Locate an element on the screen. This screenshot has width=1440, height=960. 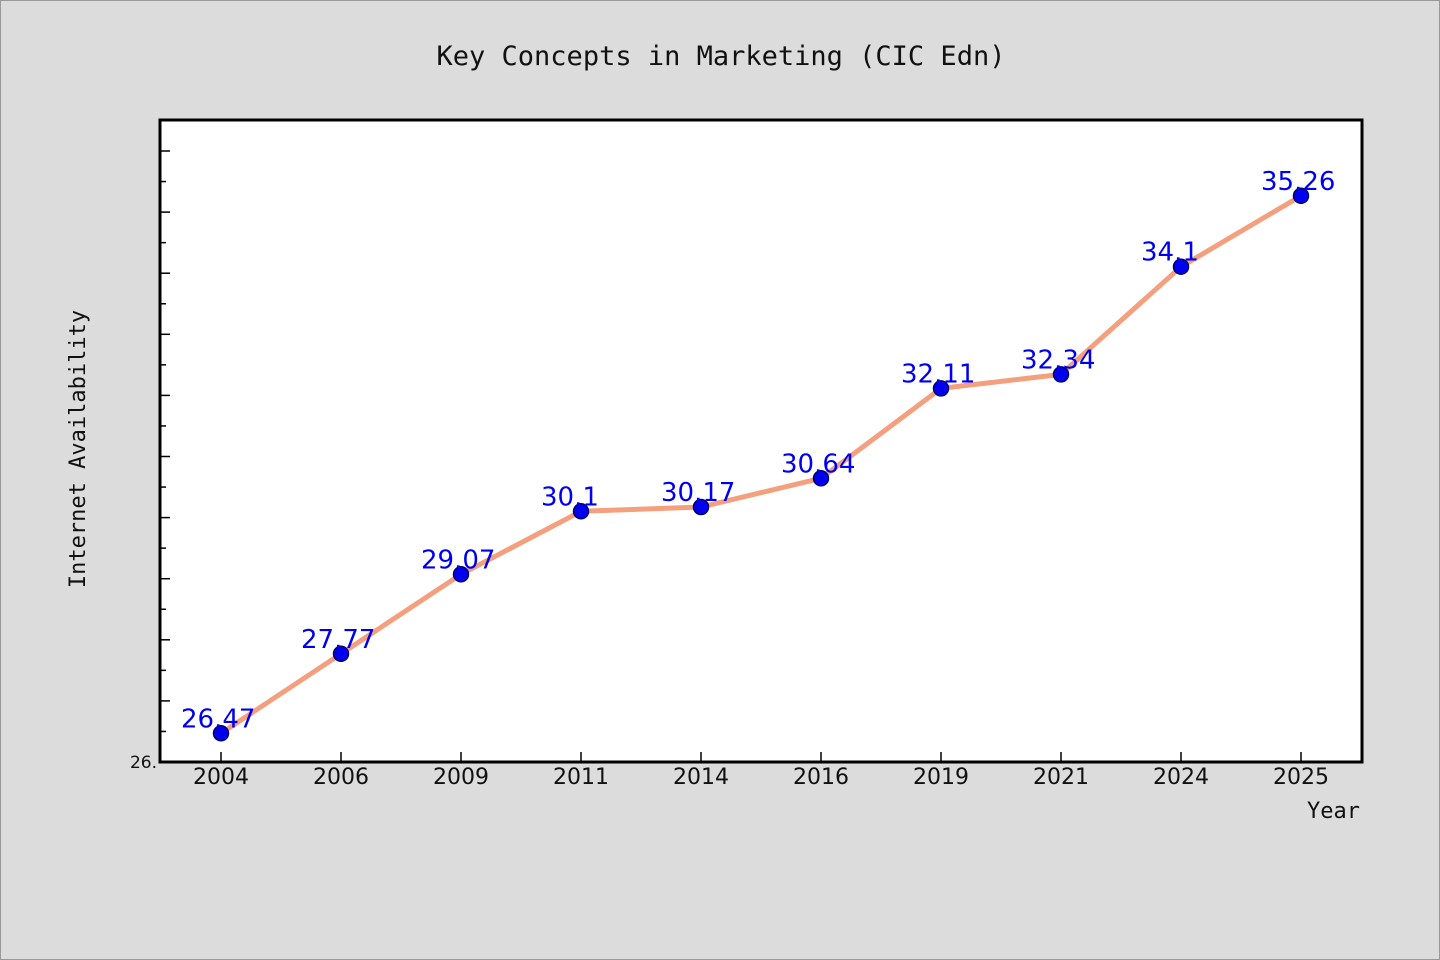
x-tick-label: 2014 is located at coordinates (701, 777).